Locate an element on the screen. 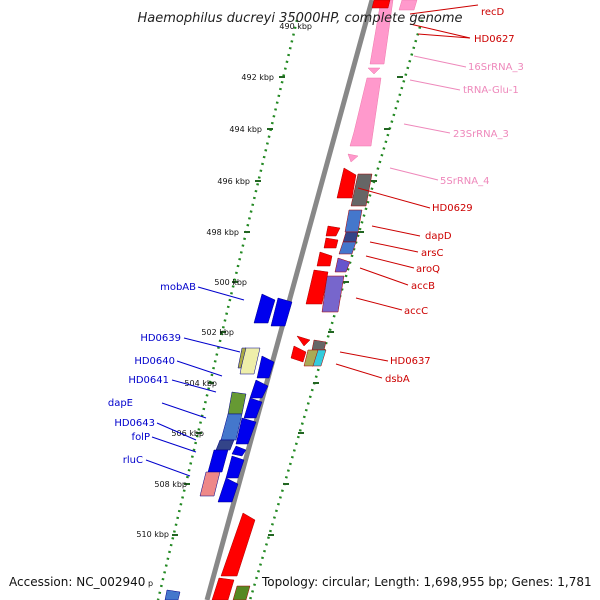  gene-label-aroq: aroQ is located at coordinates (428, 269).